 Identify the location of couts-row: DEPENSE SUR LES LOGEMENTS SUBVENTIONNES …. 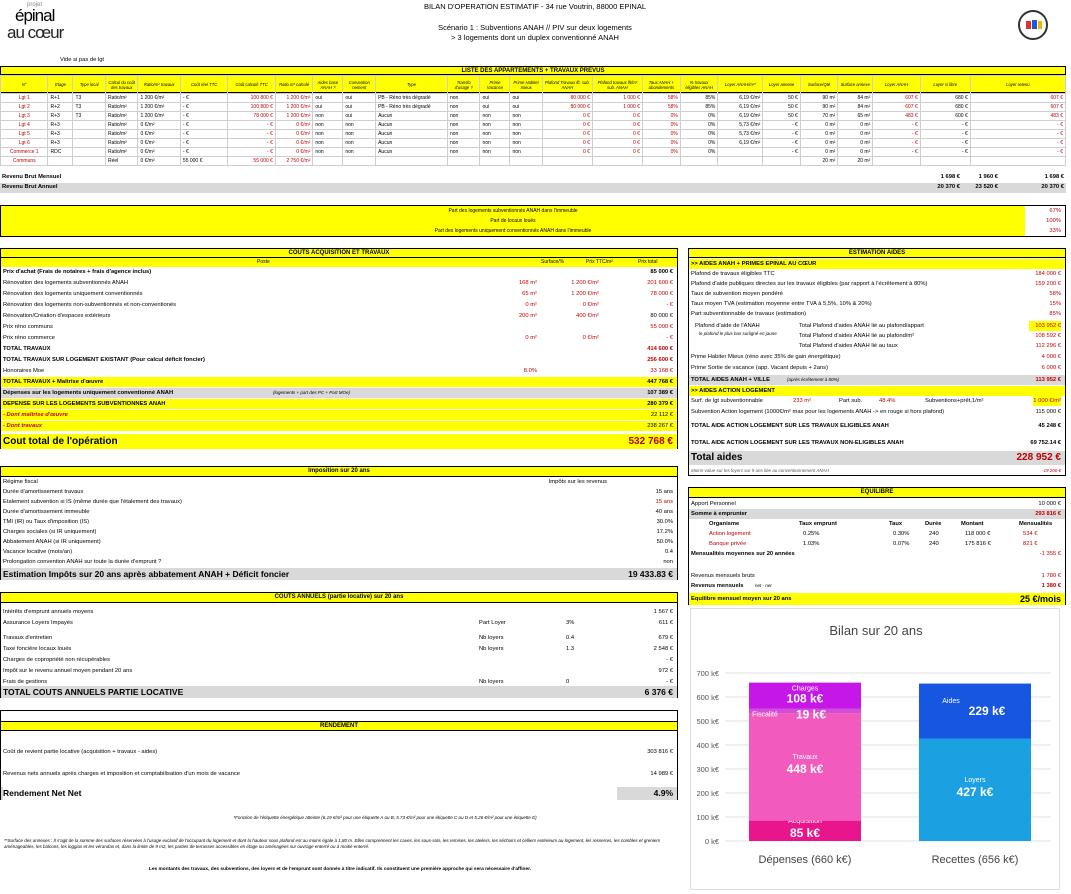
(339, 404).